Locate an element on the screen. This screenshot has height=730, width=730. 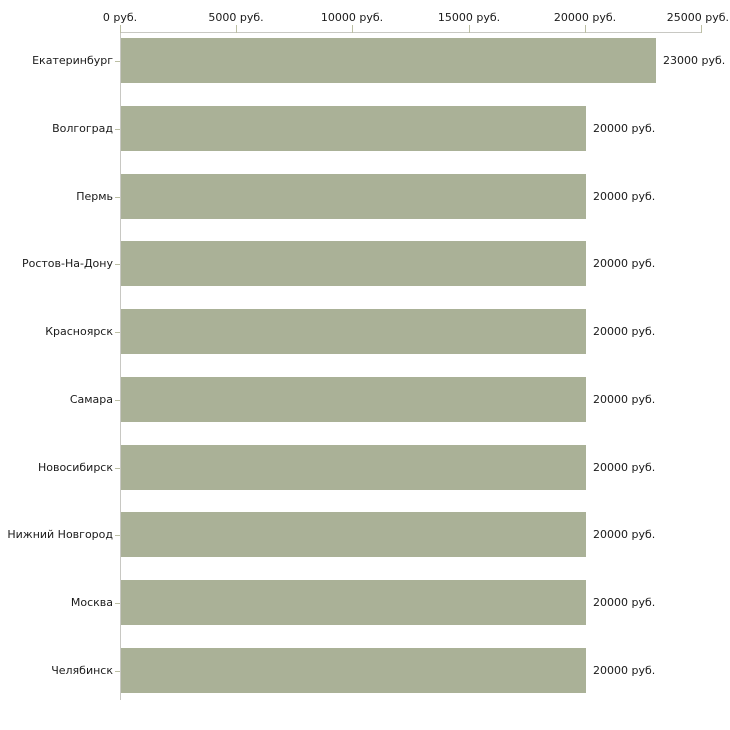
value-label: 23000 руб. is located at coordinates (694, 60).